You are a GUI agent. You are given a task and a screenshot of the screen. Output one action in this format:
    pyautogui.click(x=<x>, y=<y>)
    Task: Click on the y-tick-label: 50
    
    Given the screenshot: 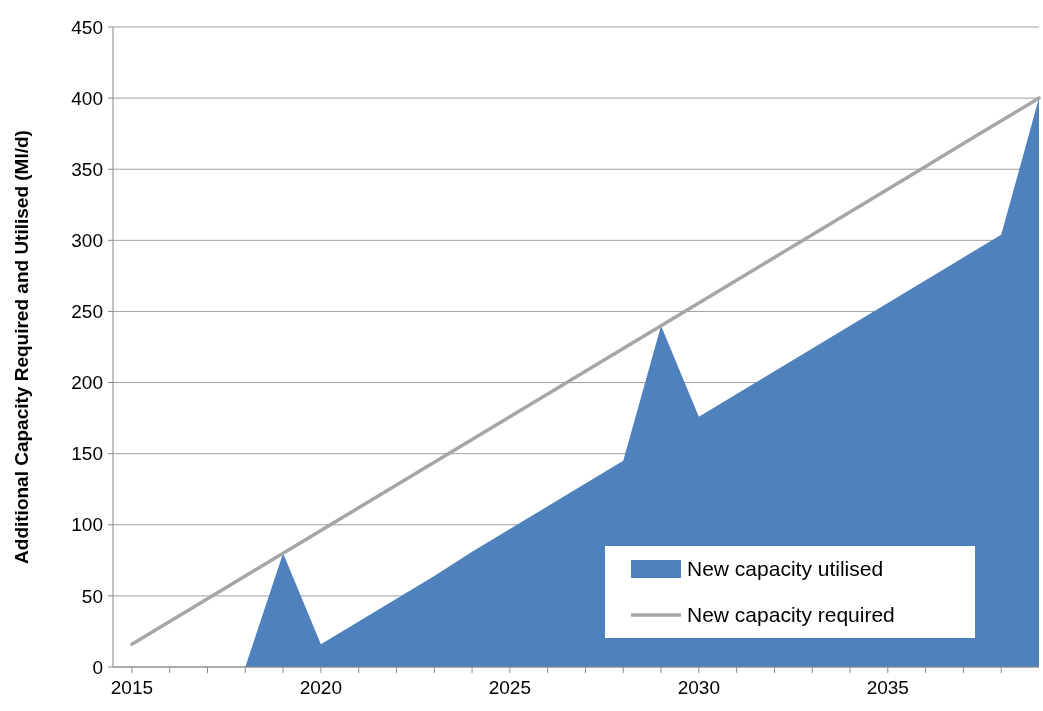 What is the action you would take?
    pyautogui.click(x=92, y=596)
    